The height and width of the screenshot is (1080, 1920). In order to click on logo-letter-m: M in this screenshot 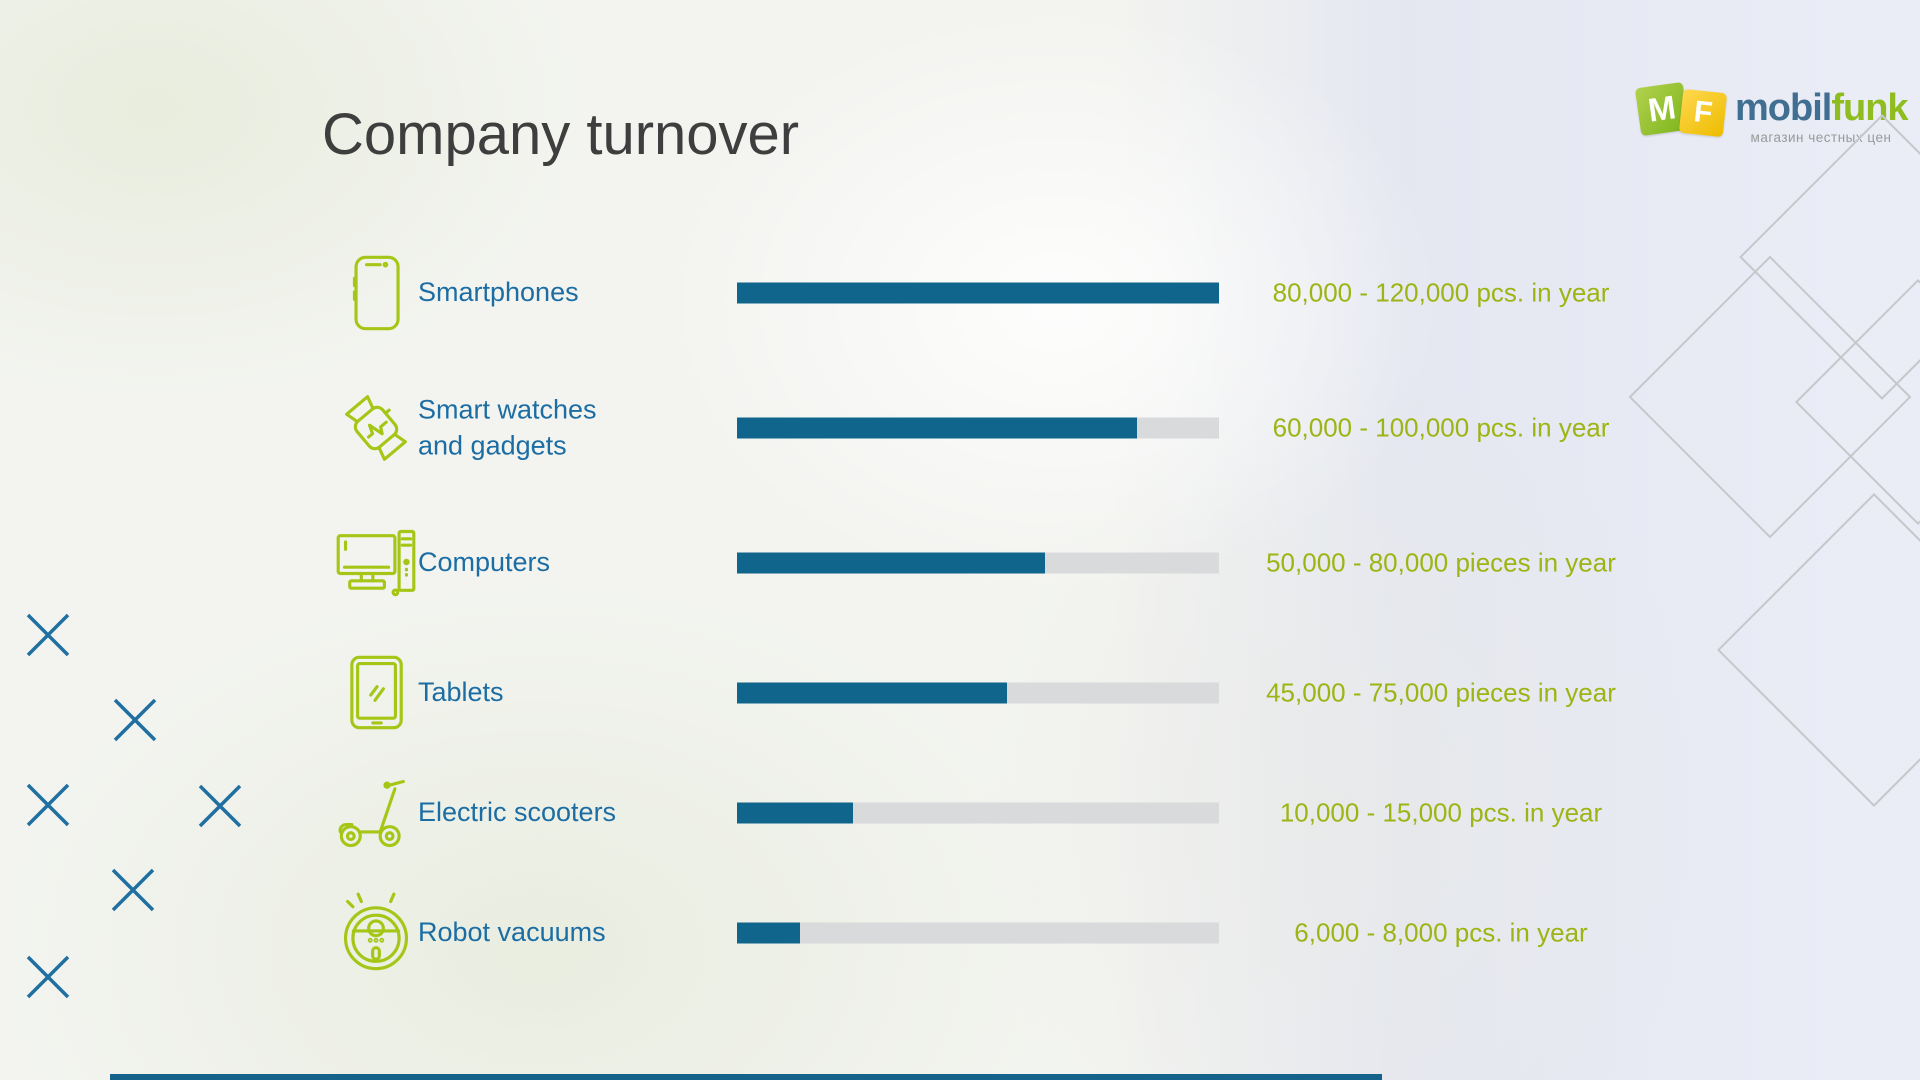, I will do `click(1662, 108)`.